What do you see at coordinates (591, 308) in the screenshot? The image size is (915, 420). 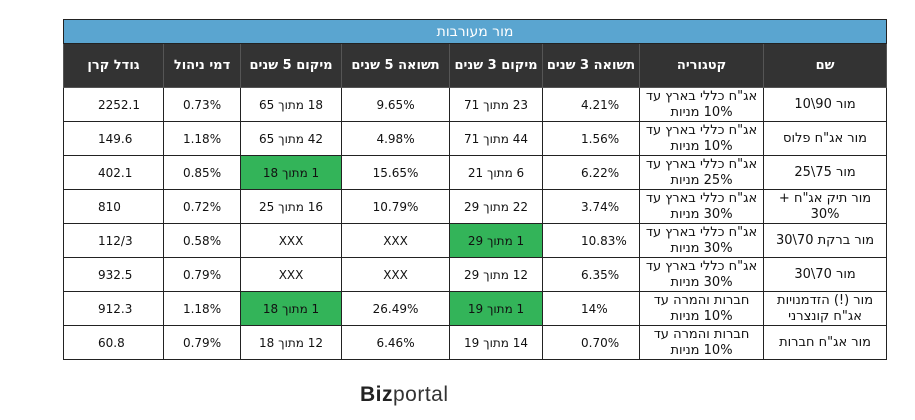 I see `cell-return-3y: 14%` at bounding box center [591, 308].